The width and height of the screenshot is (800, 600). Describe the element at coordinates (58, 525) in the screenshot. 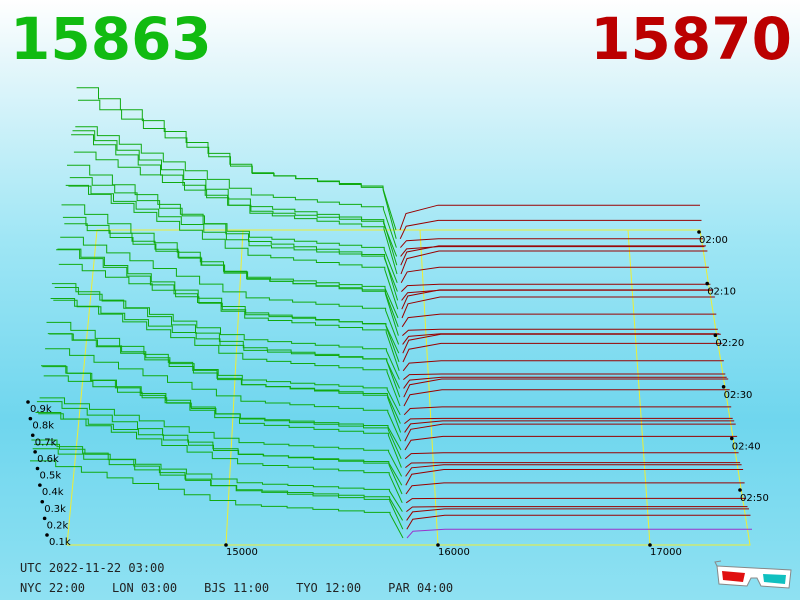

I see `volume-tick-label: 0.2k` at that location.